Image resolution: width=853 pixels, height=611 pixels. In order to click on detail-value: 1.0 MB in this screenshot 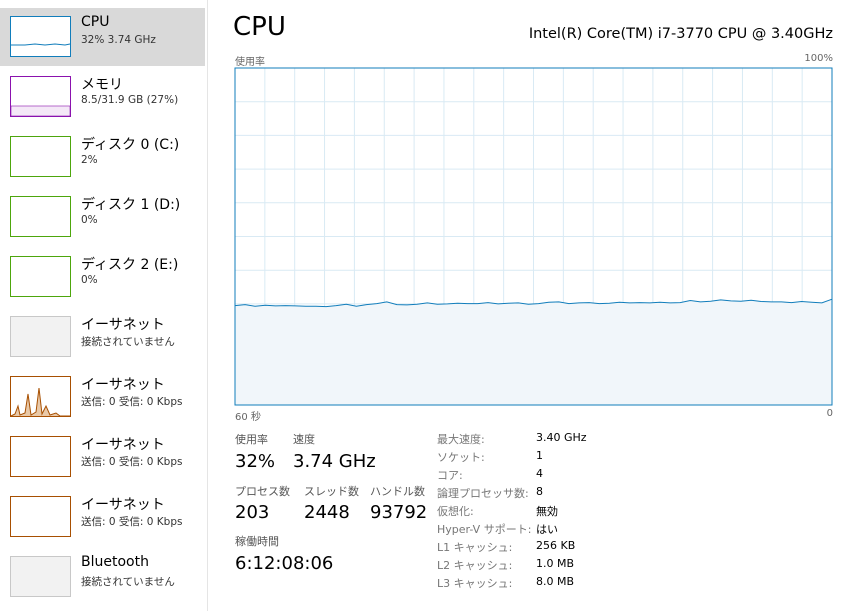, I will do `click(555, 563)`.